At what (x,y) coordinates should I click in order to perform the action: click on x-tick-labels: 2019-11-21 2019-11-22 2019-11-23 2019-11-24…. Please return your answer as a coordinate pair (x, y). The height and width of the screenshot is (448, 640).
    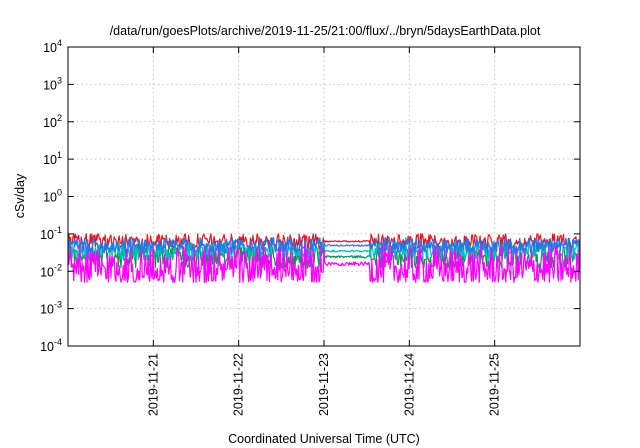
    Looking at the image, I should click on (323, 384).